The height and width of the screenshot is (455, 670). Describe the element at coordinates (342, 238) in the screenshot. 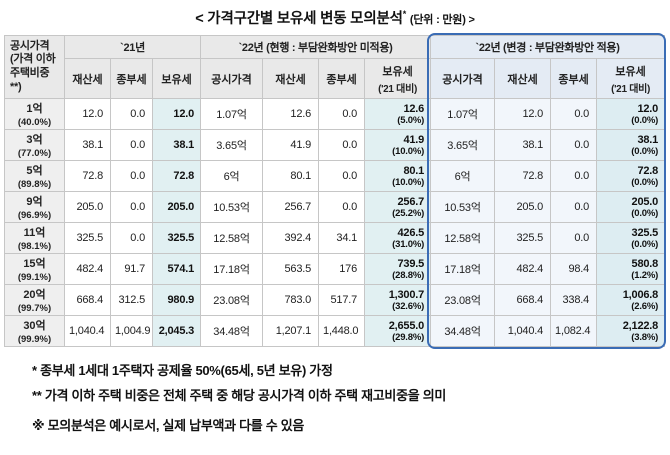

I see `tax-value-cell: 34.1` at that location.